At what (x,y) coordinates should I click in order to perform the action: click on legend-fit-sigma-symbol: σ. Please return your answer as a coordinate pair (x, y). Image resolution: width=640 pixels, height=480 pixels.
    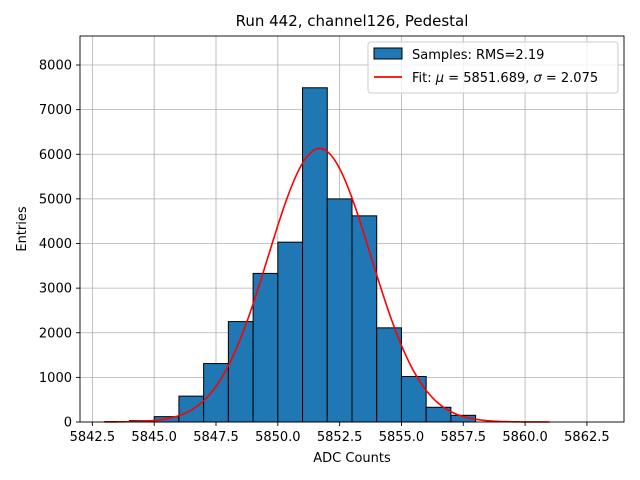
    Looking at the image, I should click on (538, 78).